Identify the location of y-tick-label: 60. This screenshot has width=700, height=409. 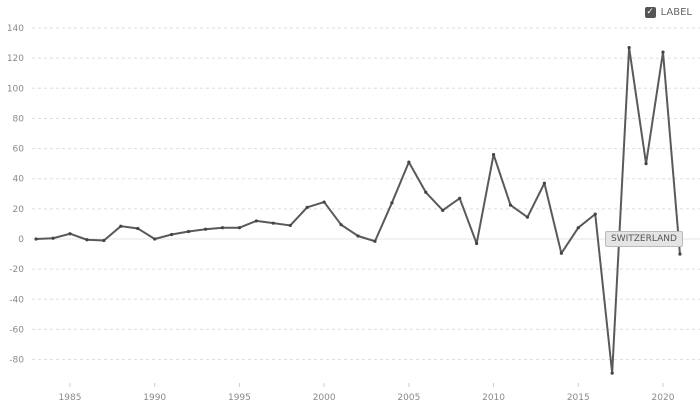
(19, 150).